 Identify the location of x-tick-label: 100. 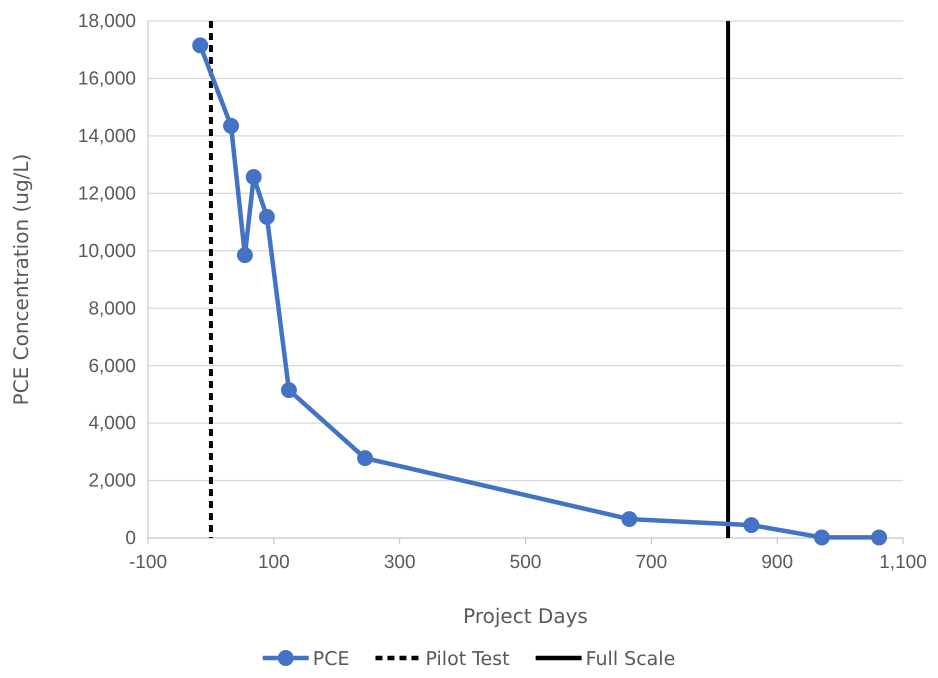
(274, 562).